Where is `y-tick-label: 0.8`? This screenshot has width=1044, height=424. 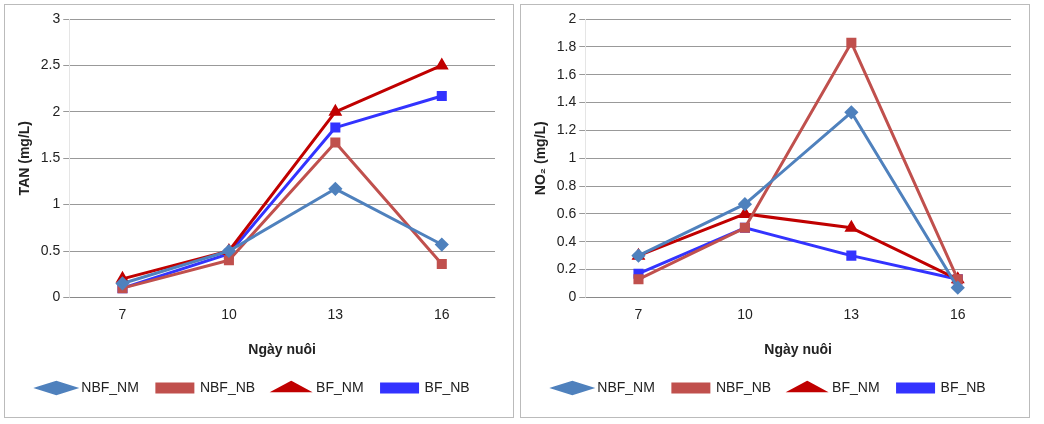
y-tick-label: 0.8 is located at coordinates (566, 184).